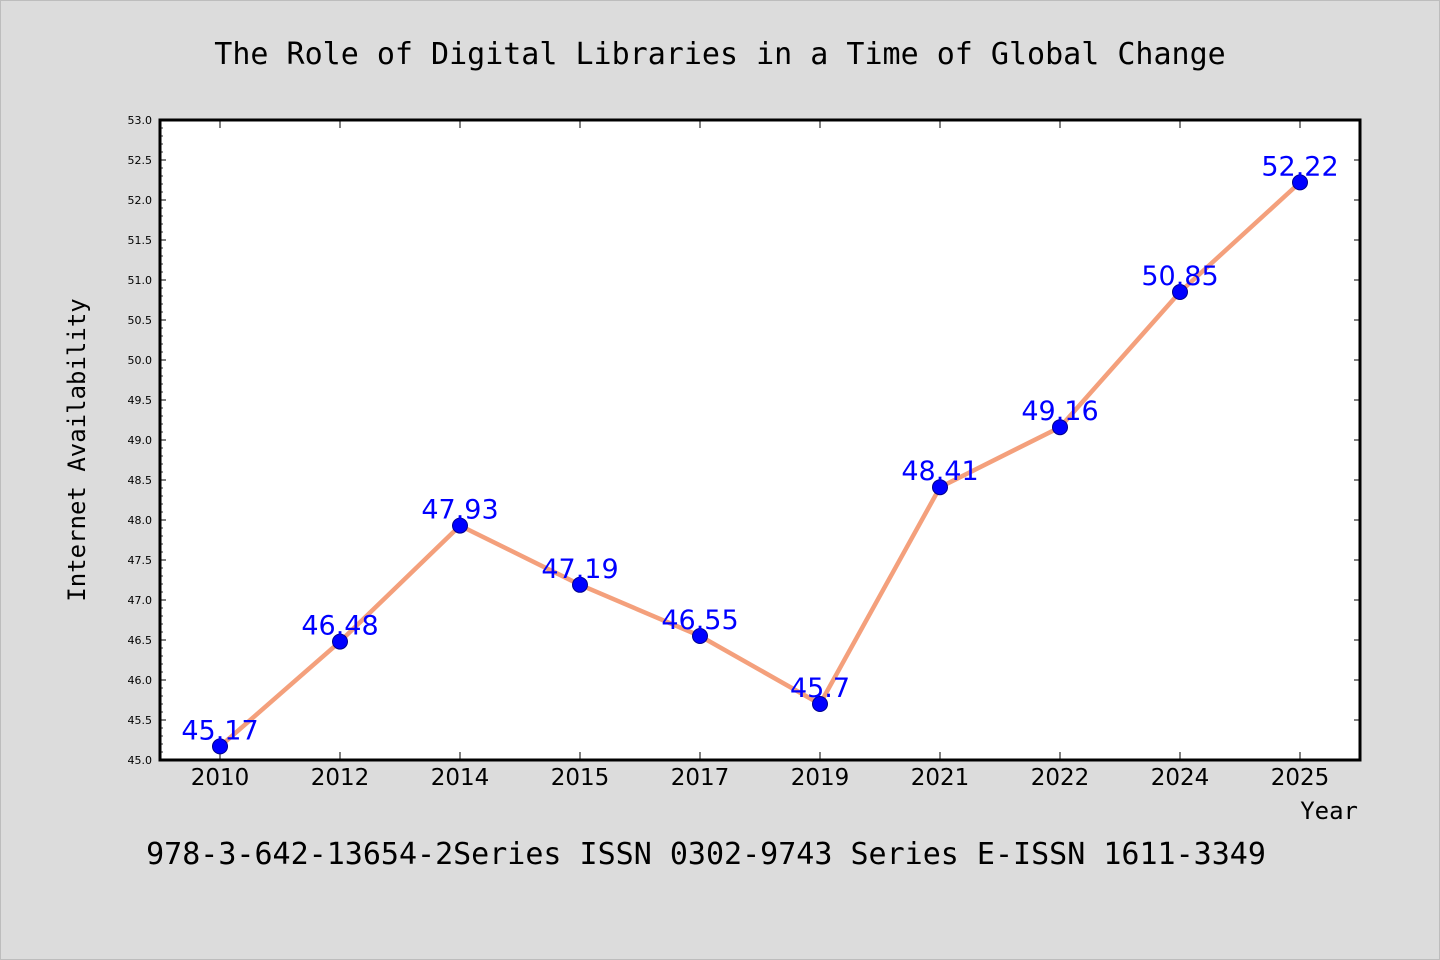 Image resolution: width=1440 pixels, height=960 pixels. Describe the element at coordinates (580, 778) in the screenshot. I see `x-tick-label: 2015` at that location.